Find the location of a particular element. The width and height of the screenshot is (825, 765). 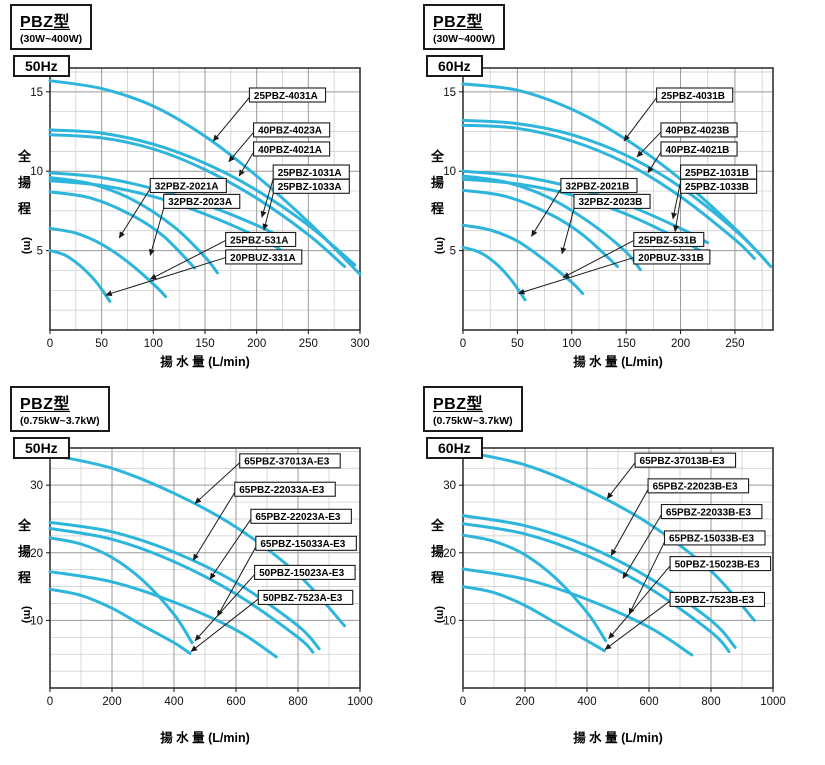

axis-ticks: 0 200 400 600 800 1000 10 20 30 is located at coordinates (201, 594).